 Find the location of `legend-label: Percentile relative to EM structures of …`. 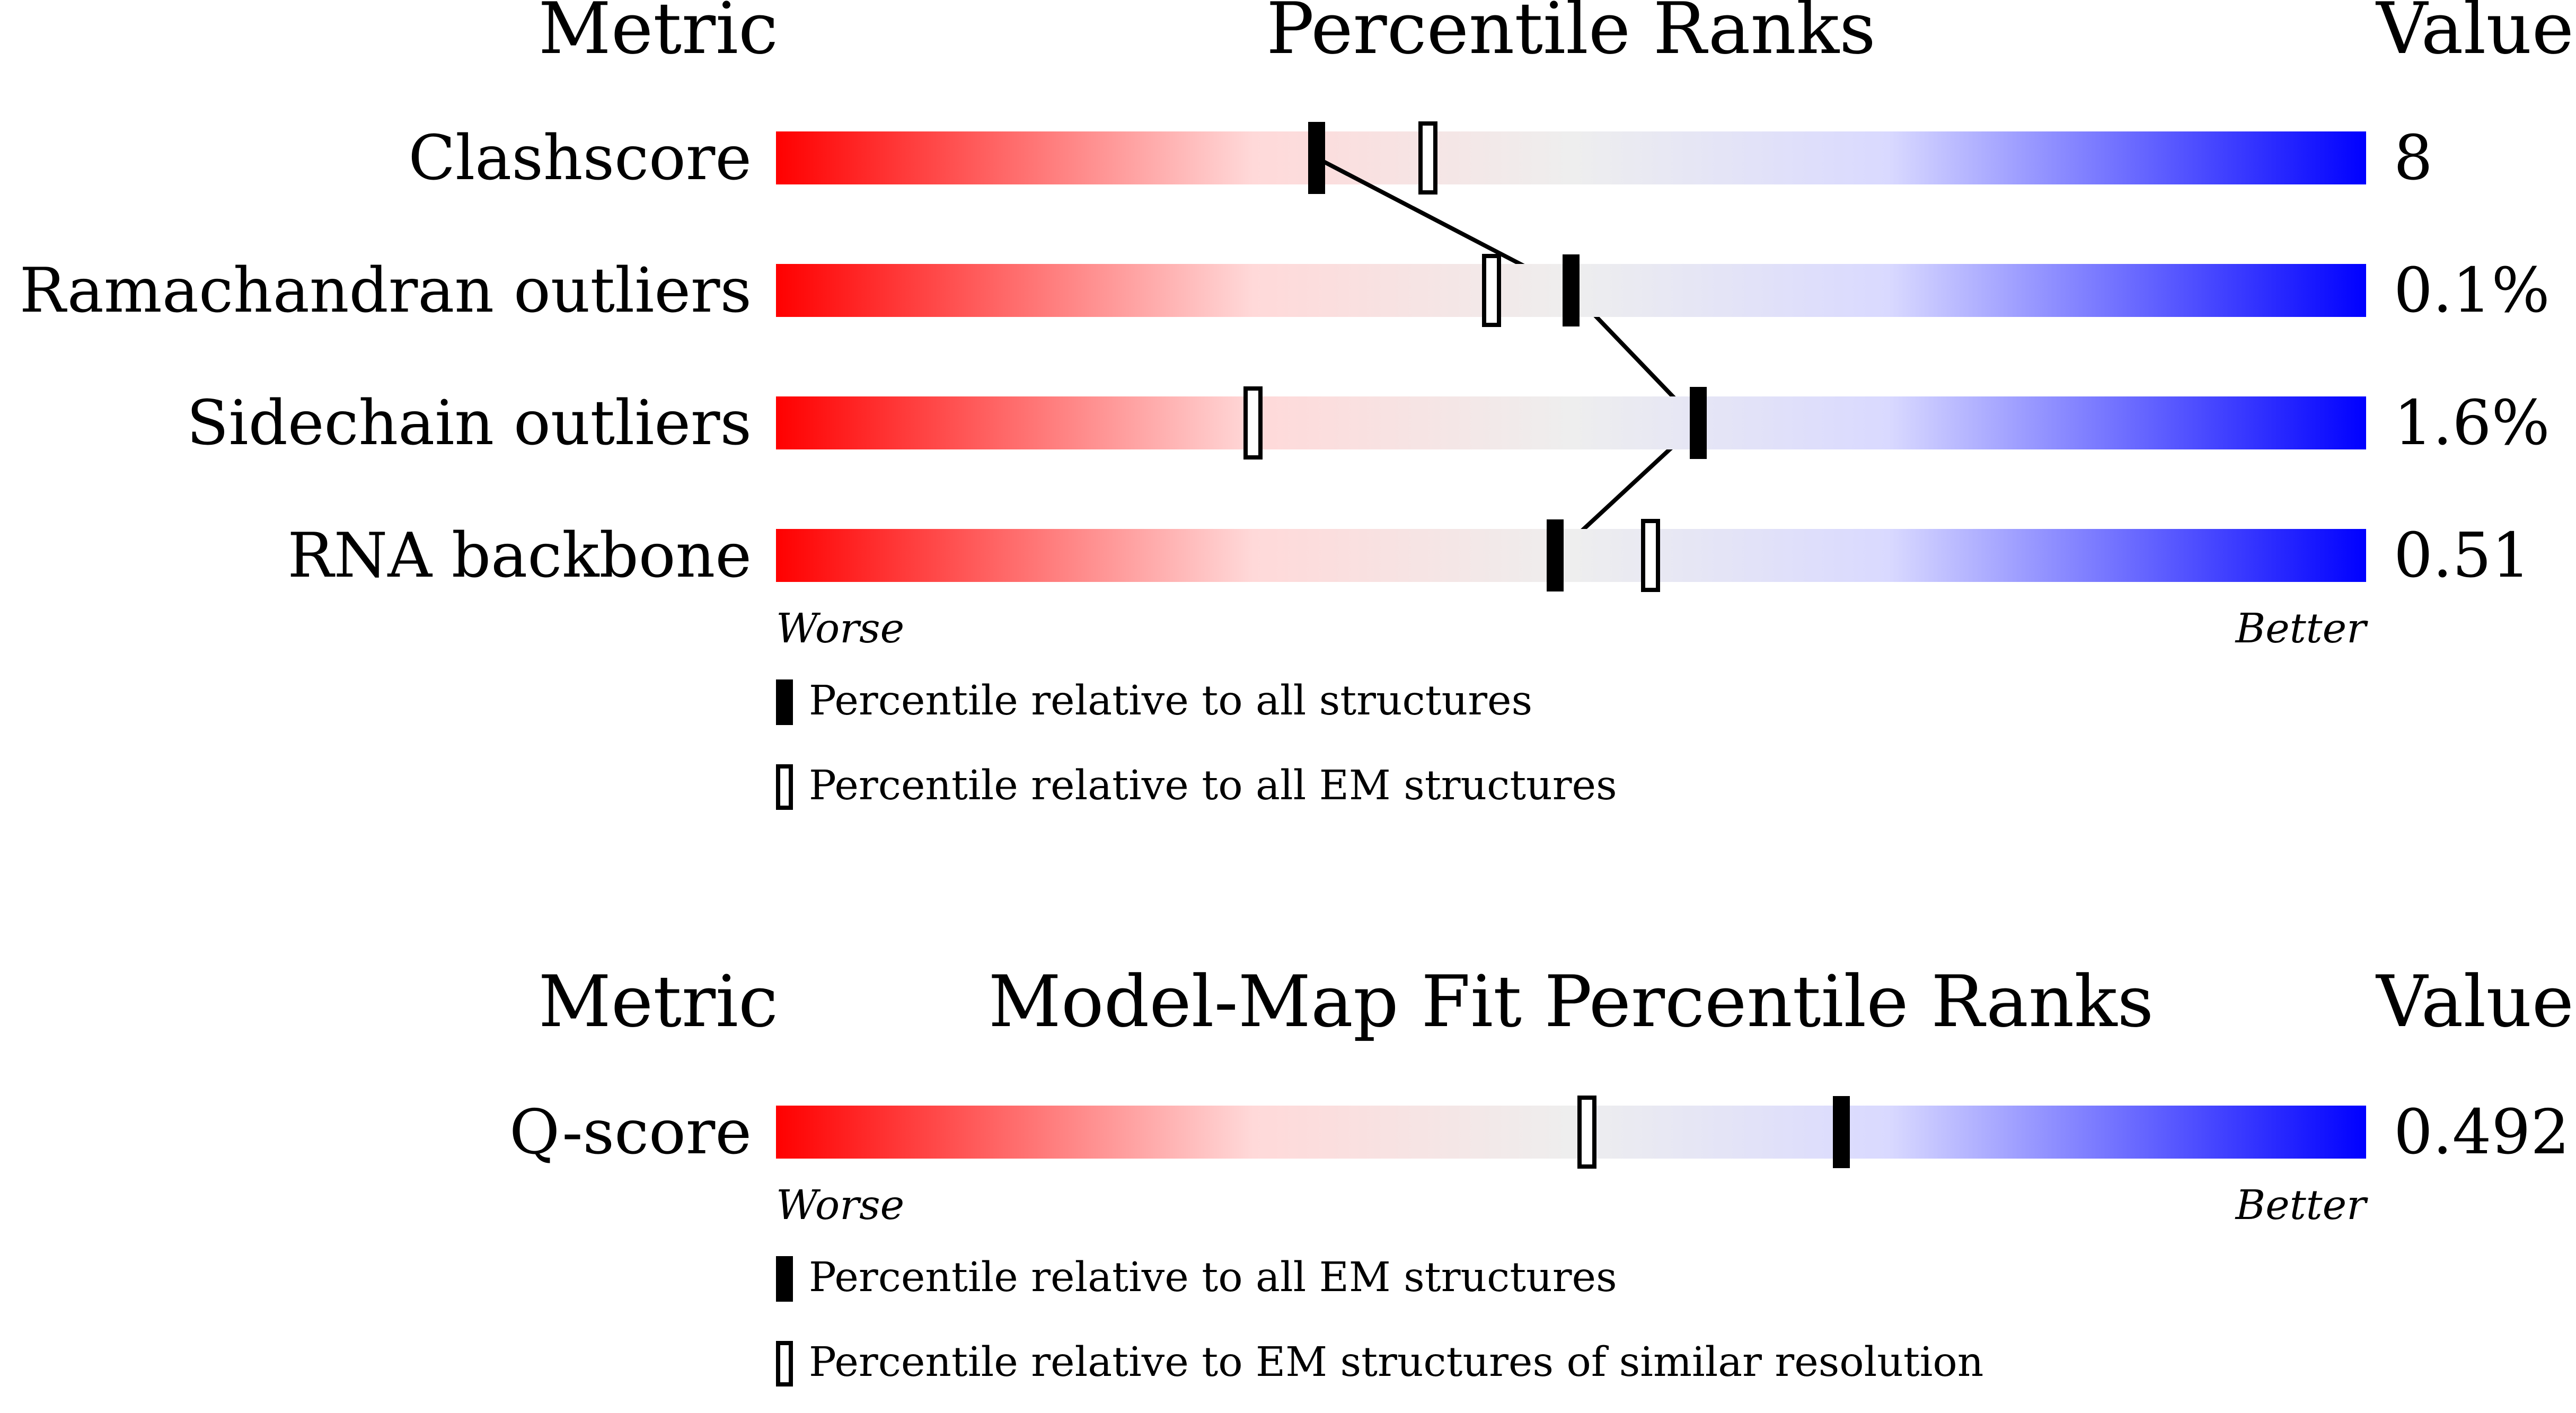

legend-label: Percentile relative to EM structures of … is located at coordinates (1396, 1362).